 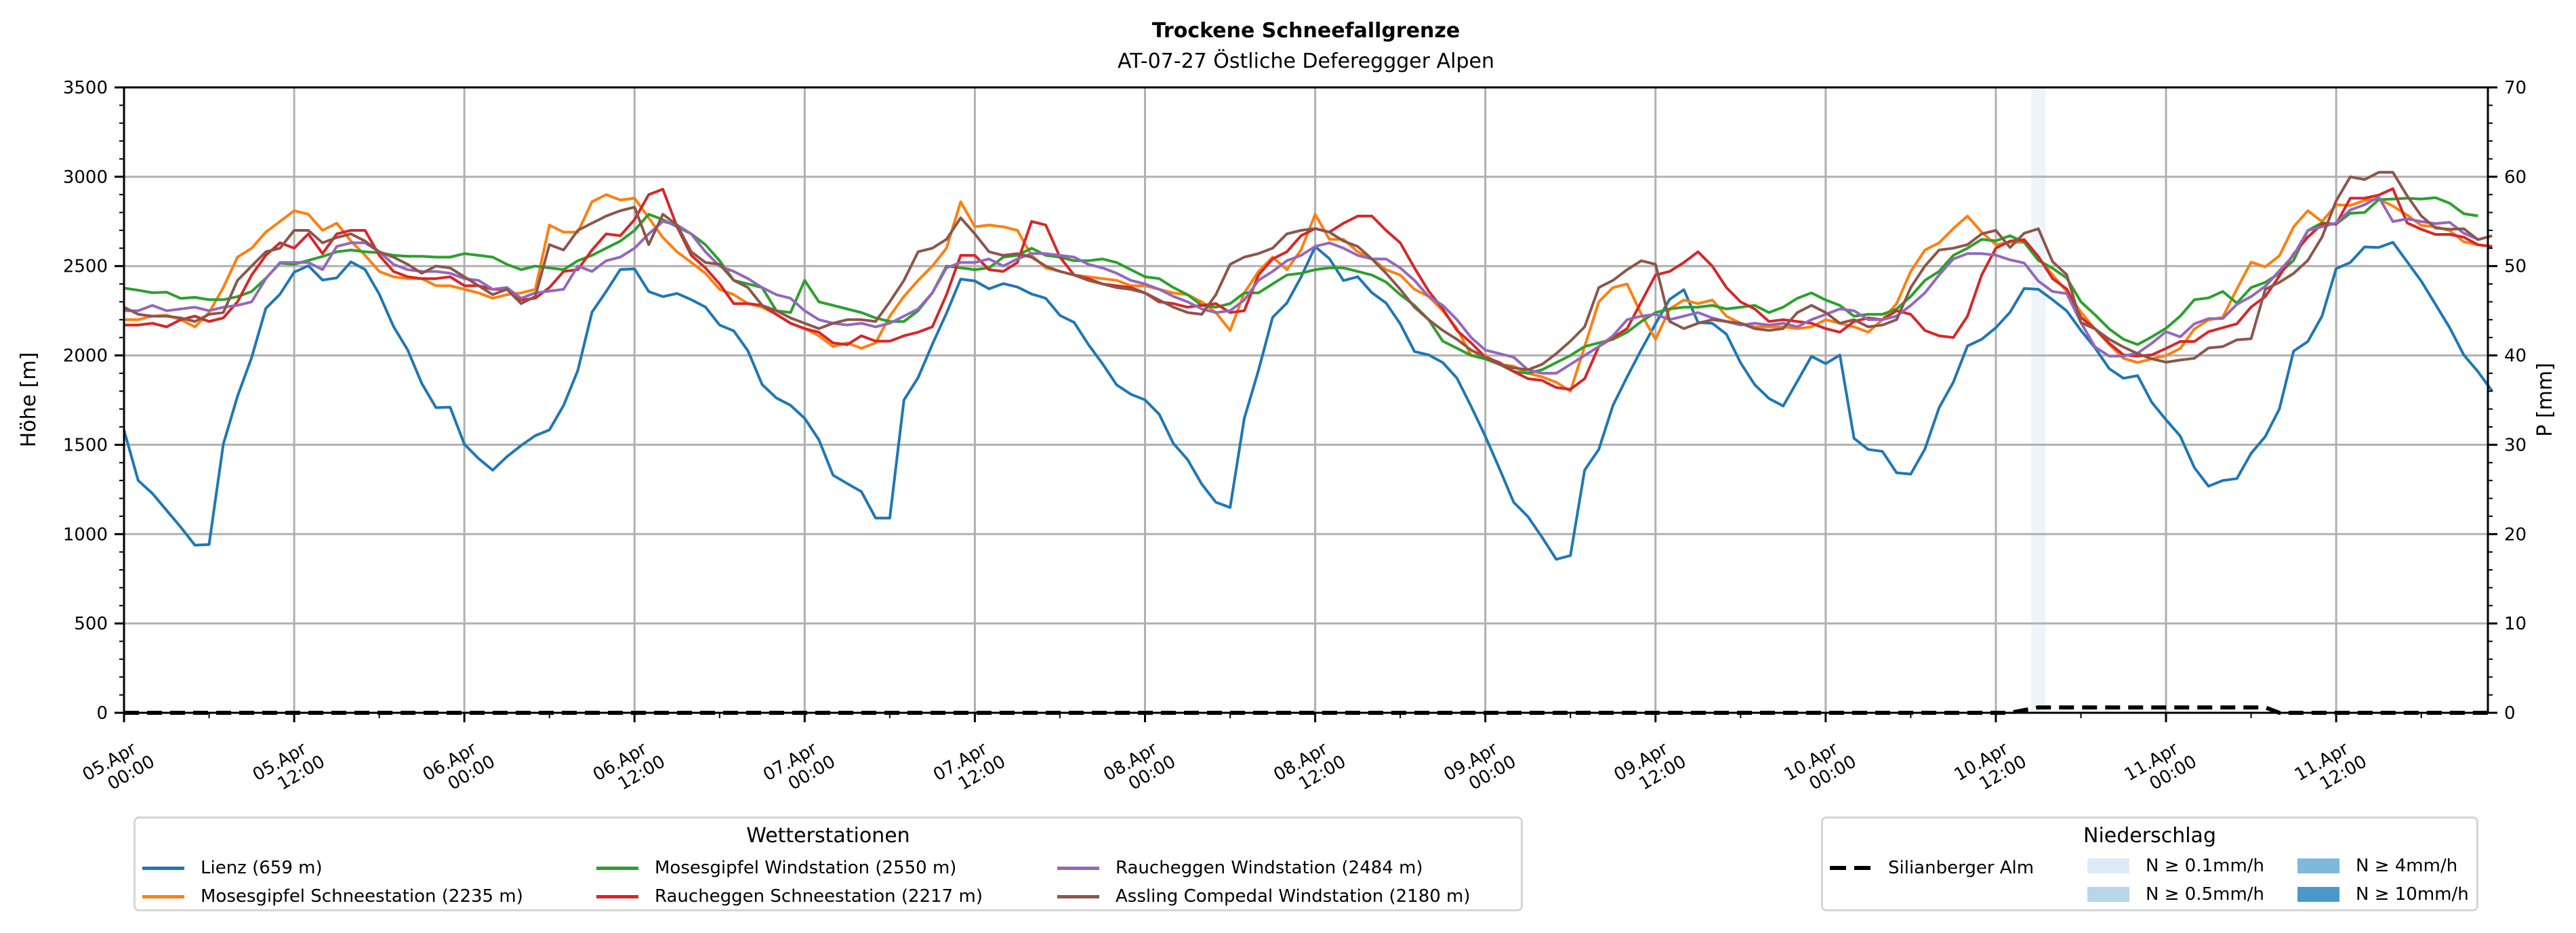 I want to click on chart-subtitle: AT-07-27 Östliche Defereggger Alpen, so click(x=1306, y=61).